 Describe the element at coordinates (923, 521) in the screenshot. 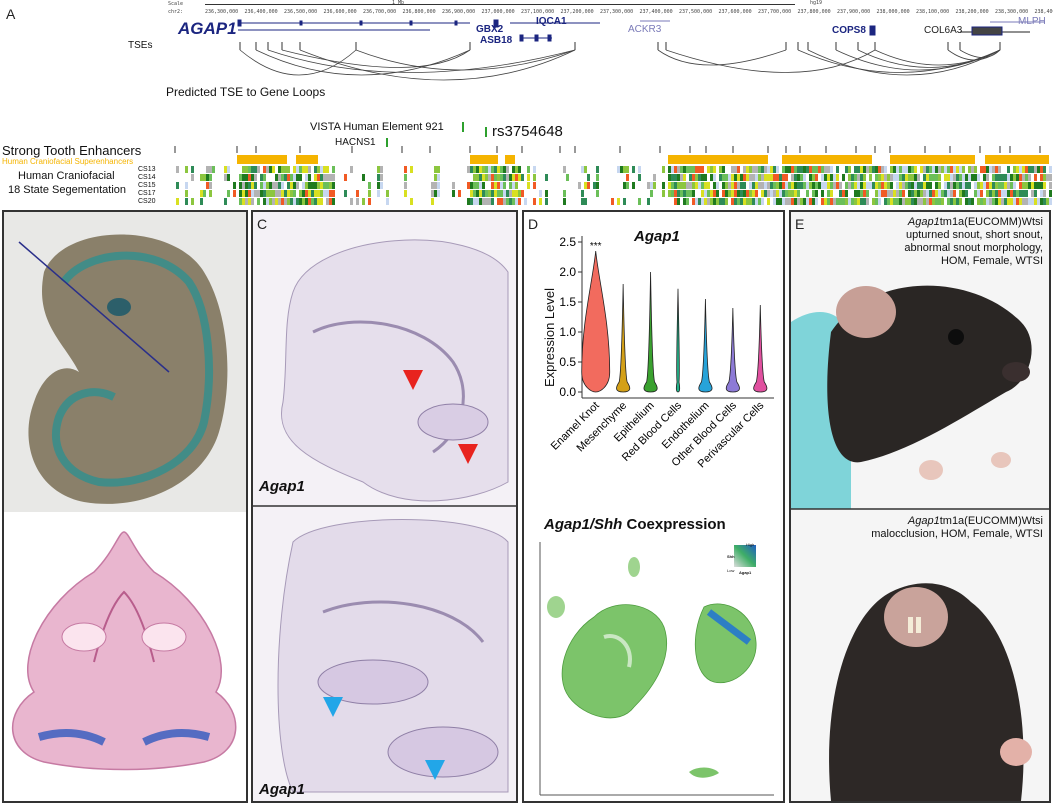

I see `bottom-caption-gene: Agap1` at that location.